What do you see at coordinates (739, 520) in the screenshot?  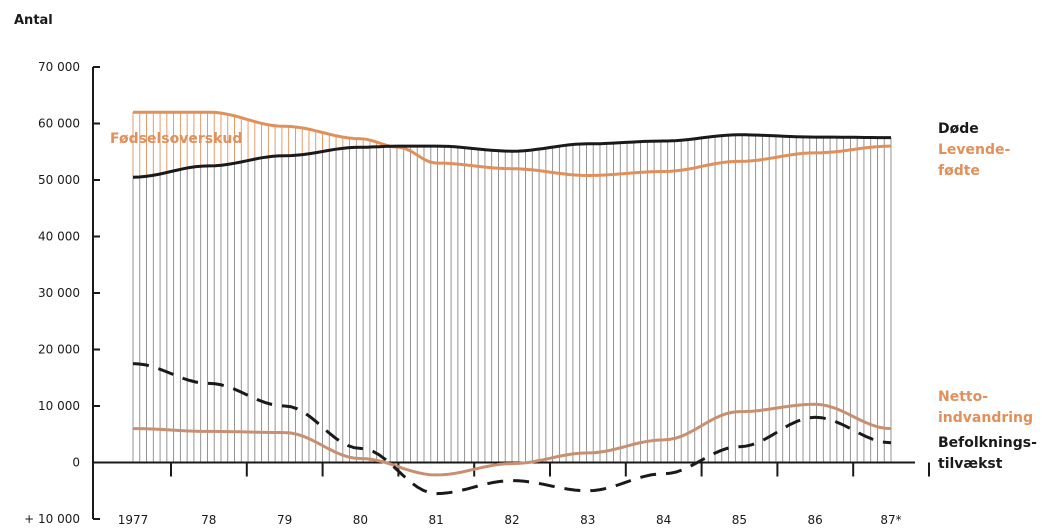 I see `x-tick-label: 85` at bounding box center [739, 520].